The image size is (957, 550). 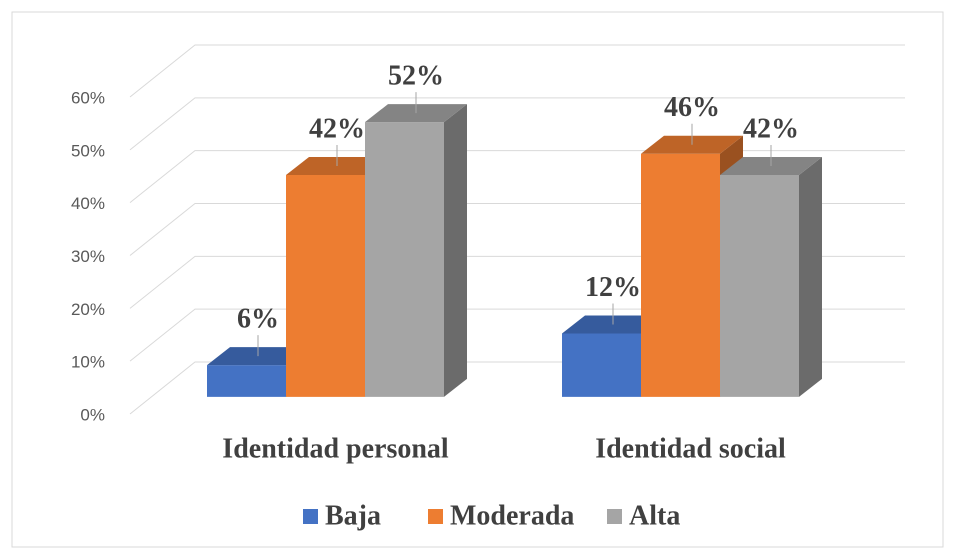 What do you see at coordinates (335, 448) in the screenshot?
I see `x-tick-label: Identidad personal` at bounding box center [335, 448].